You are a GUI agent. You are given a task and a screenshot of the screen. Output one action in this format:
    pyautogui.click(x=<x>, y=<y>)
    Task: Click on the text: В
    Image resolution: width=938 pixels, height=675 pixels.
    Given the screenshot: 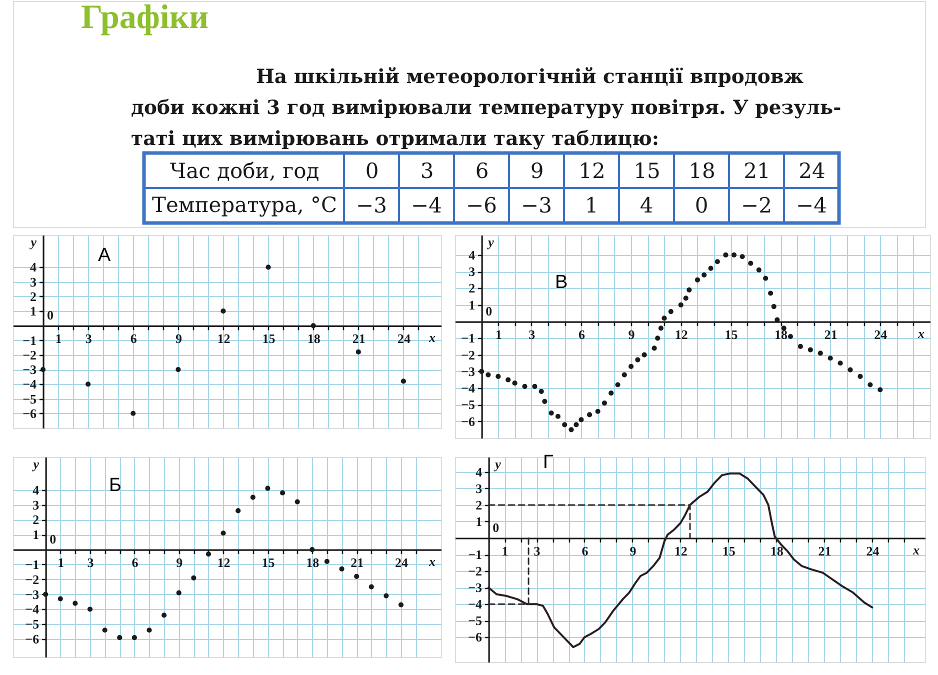 What is the action you would take?
    pyautogui.click(x=561, y=282)
    